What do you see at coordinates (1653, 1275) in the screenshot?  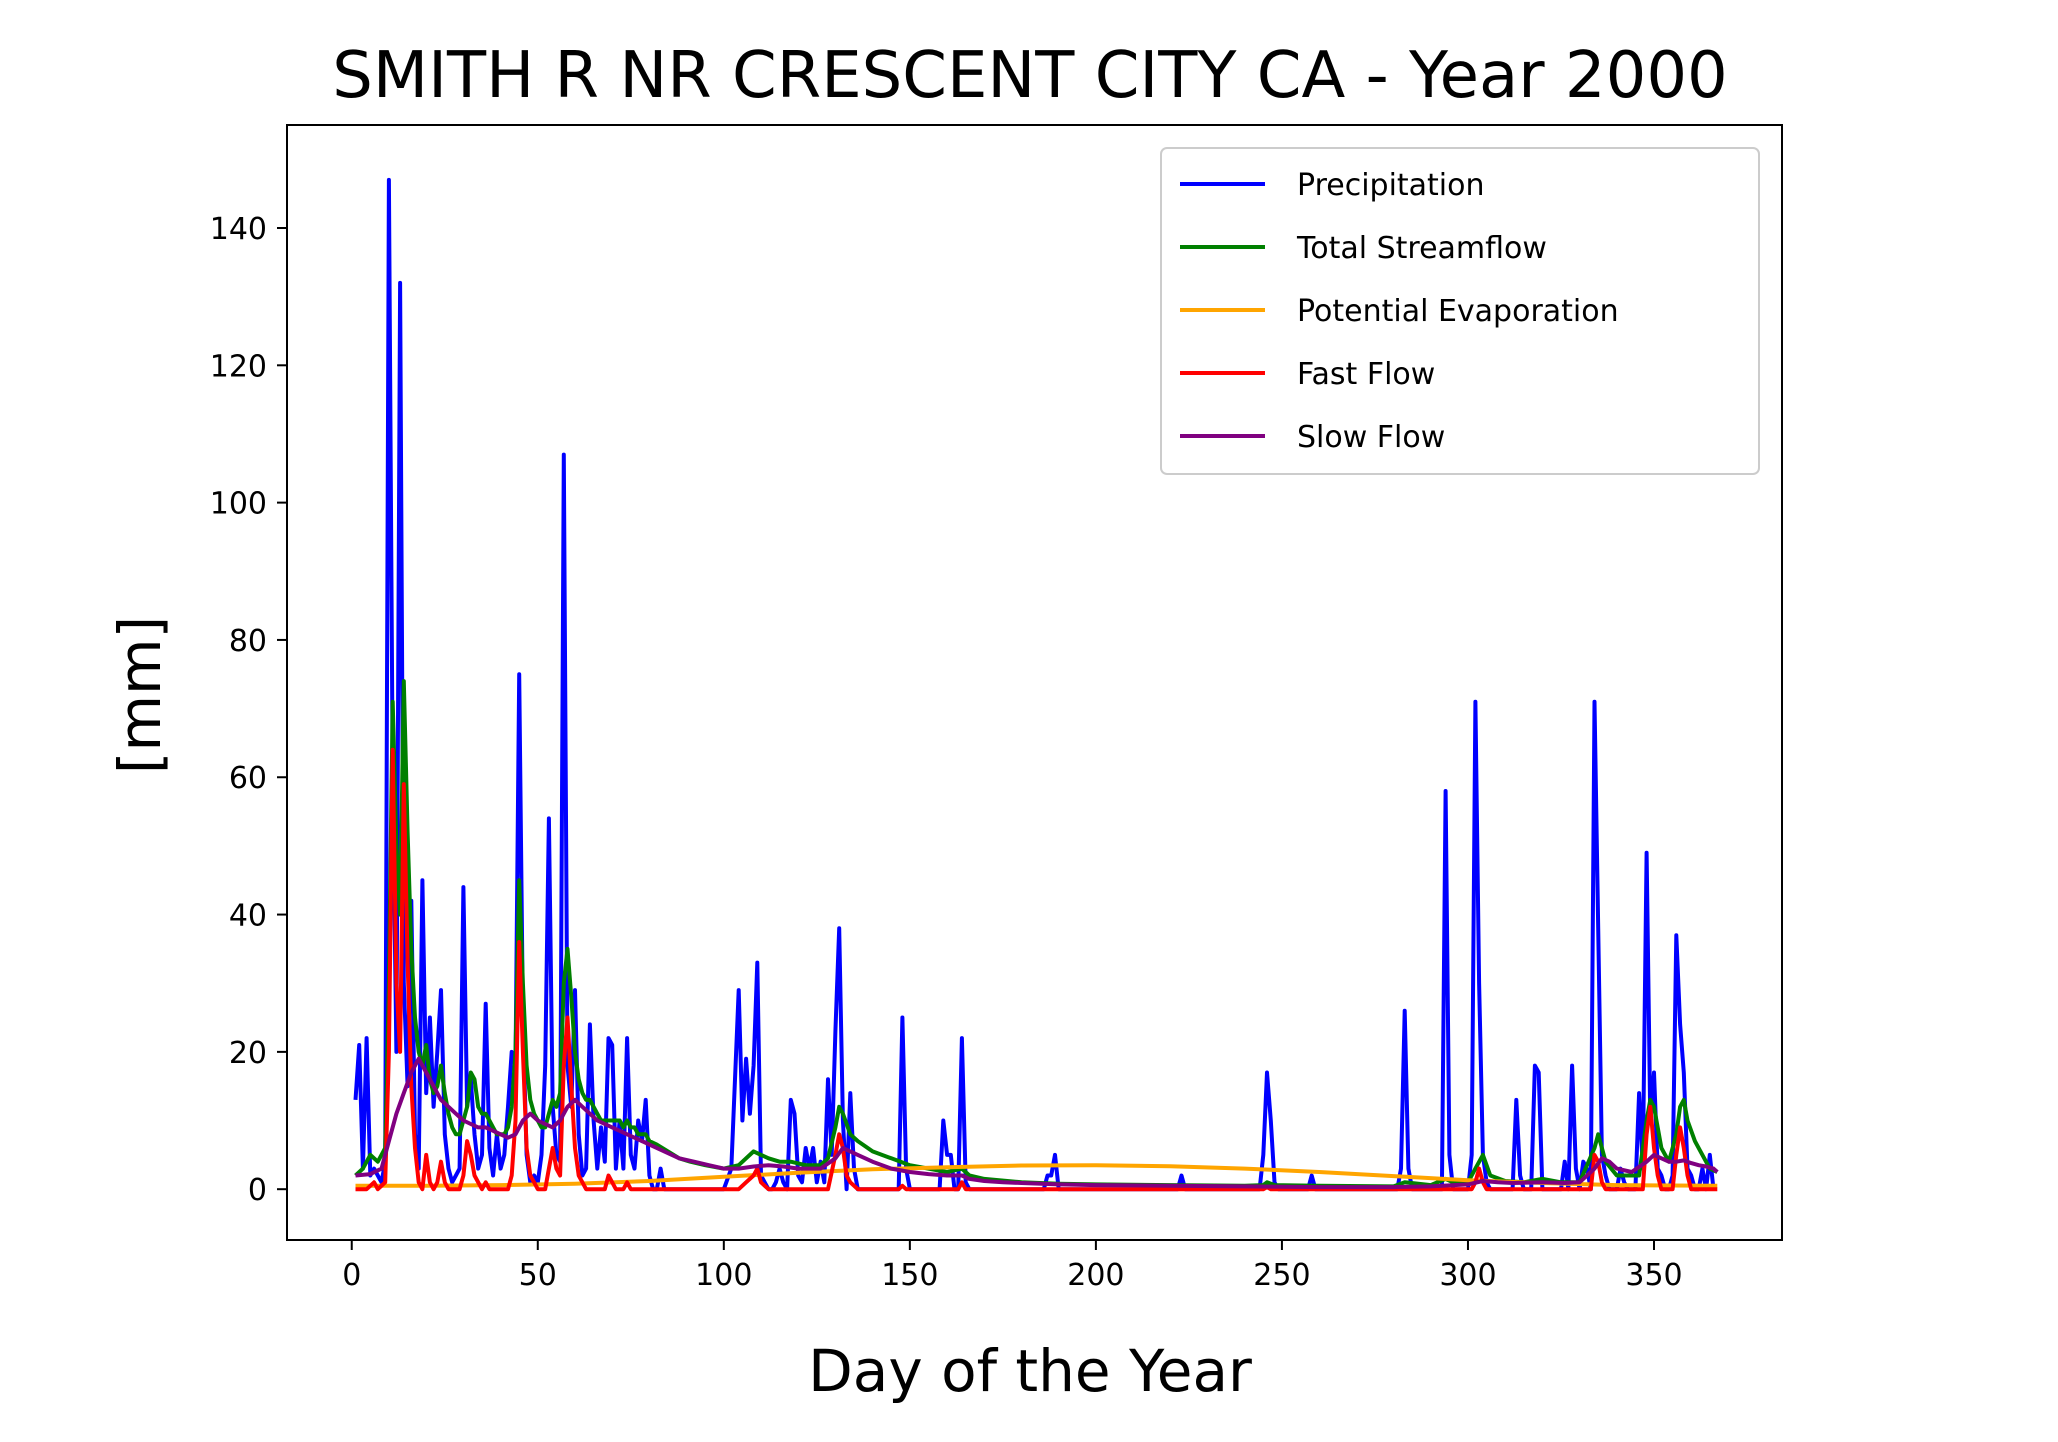 I see `x-tick-label: 350` at bounding box center [1653, 1275].